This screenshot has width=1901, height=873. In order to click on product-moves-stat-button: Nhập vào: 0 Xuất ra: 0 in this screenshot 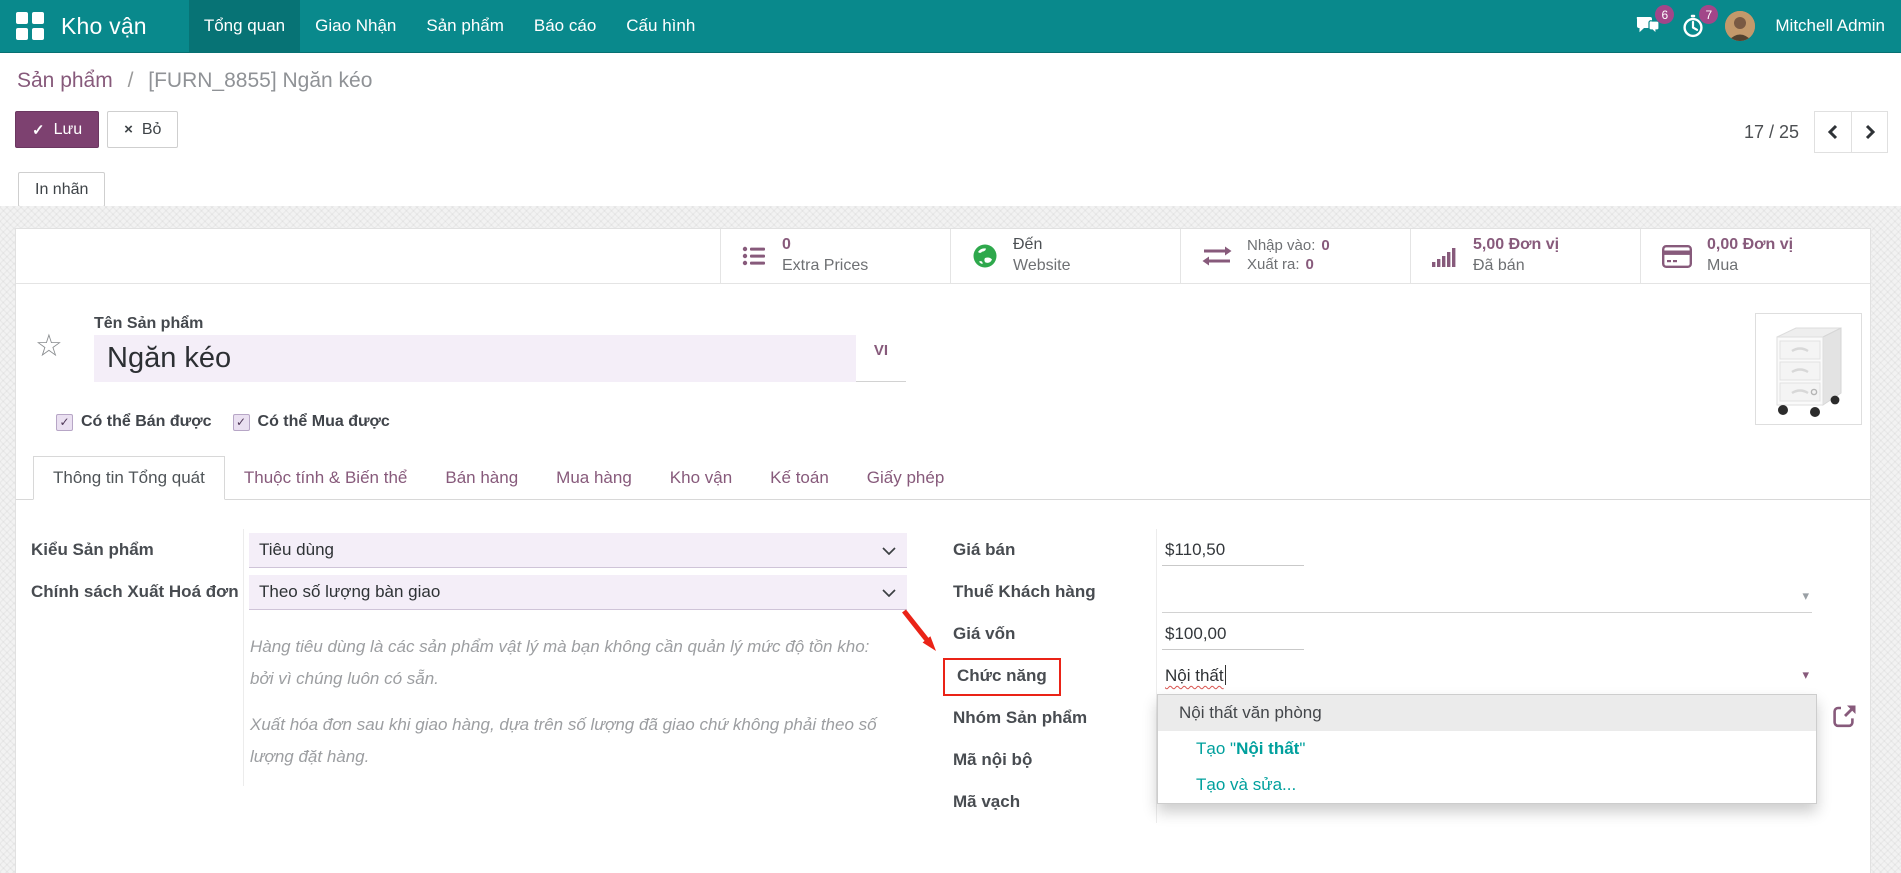, I will do `click(1295, 256)`.